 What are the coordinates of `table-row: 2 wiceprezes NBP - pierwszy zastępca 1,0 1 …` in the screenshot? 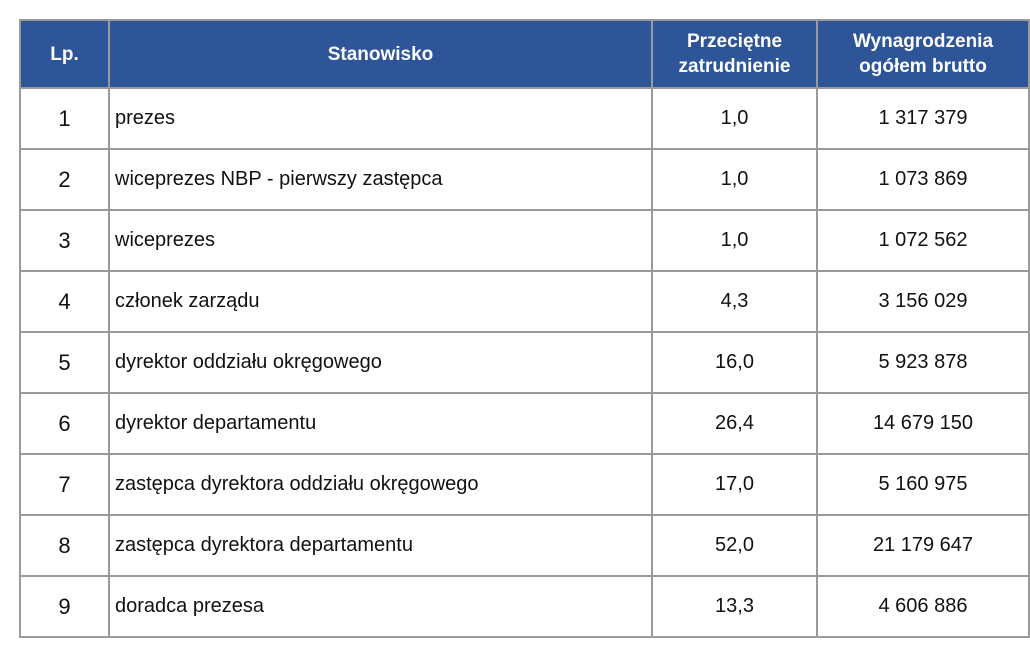 It's located at (524, 179).